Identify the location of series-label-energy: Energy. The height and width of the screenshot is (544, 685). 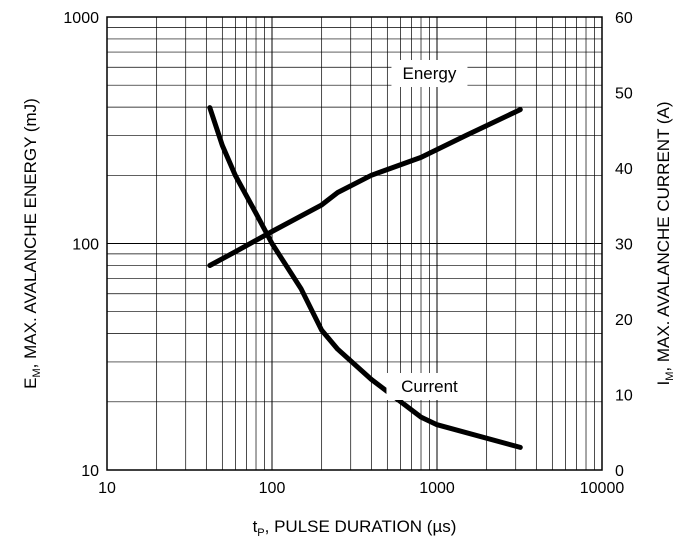
(430, 73).